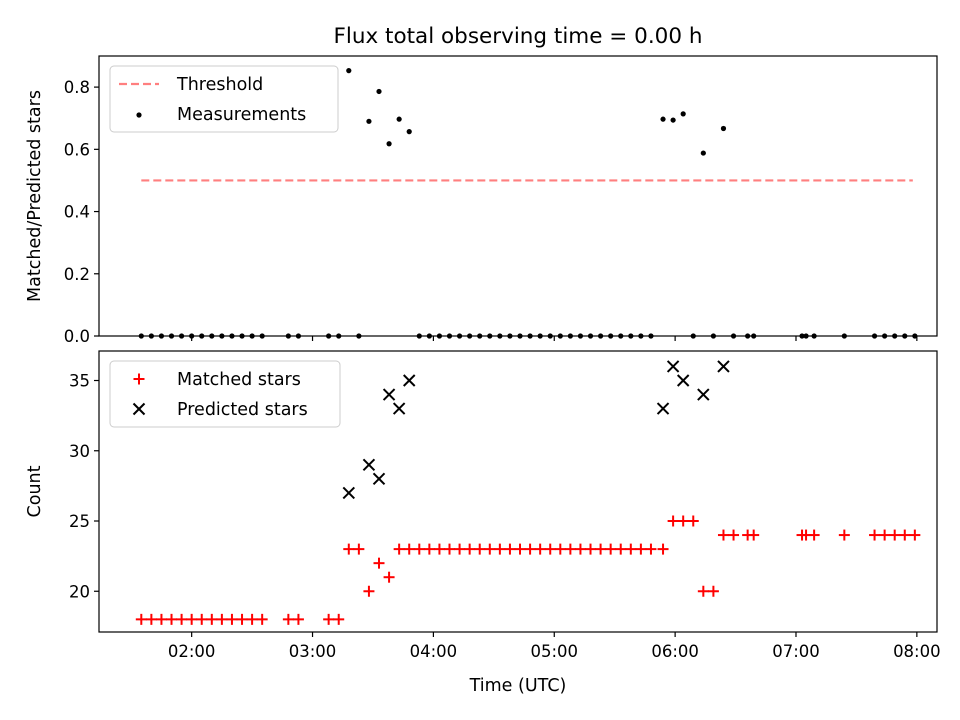 Image resolution: width=960 pixels, height=720 pixels. I want to click on legend-swatch-predicted, so click(139, 409).